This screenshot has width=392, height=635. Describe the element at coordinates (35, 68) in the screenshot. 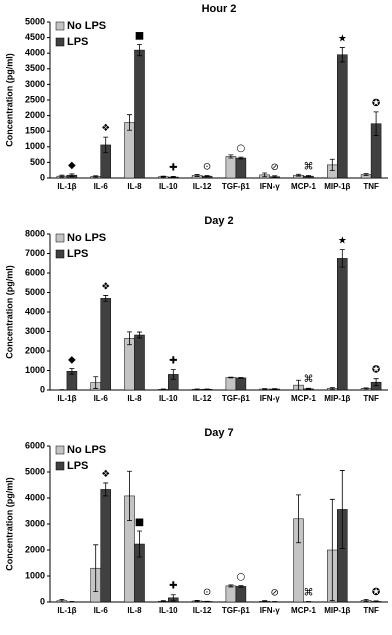

I see `y-tick-label: 3500` at that location.